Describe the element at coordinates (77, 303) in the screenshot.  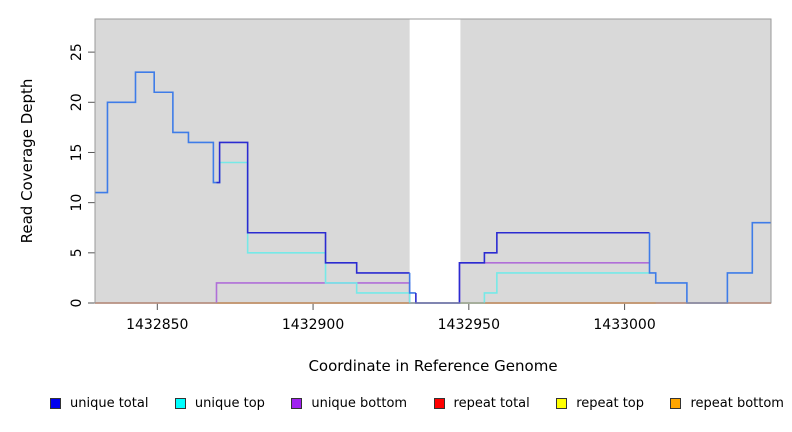
I see `y-tick-label: 0` at that location.